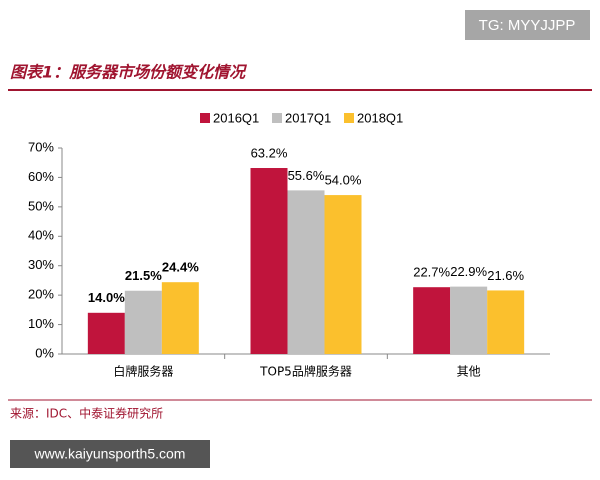  I want to click on value-label: 21.5%, so click(143, 275).